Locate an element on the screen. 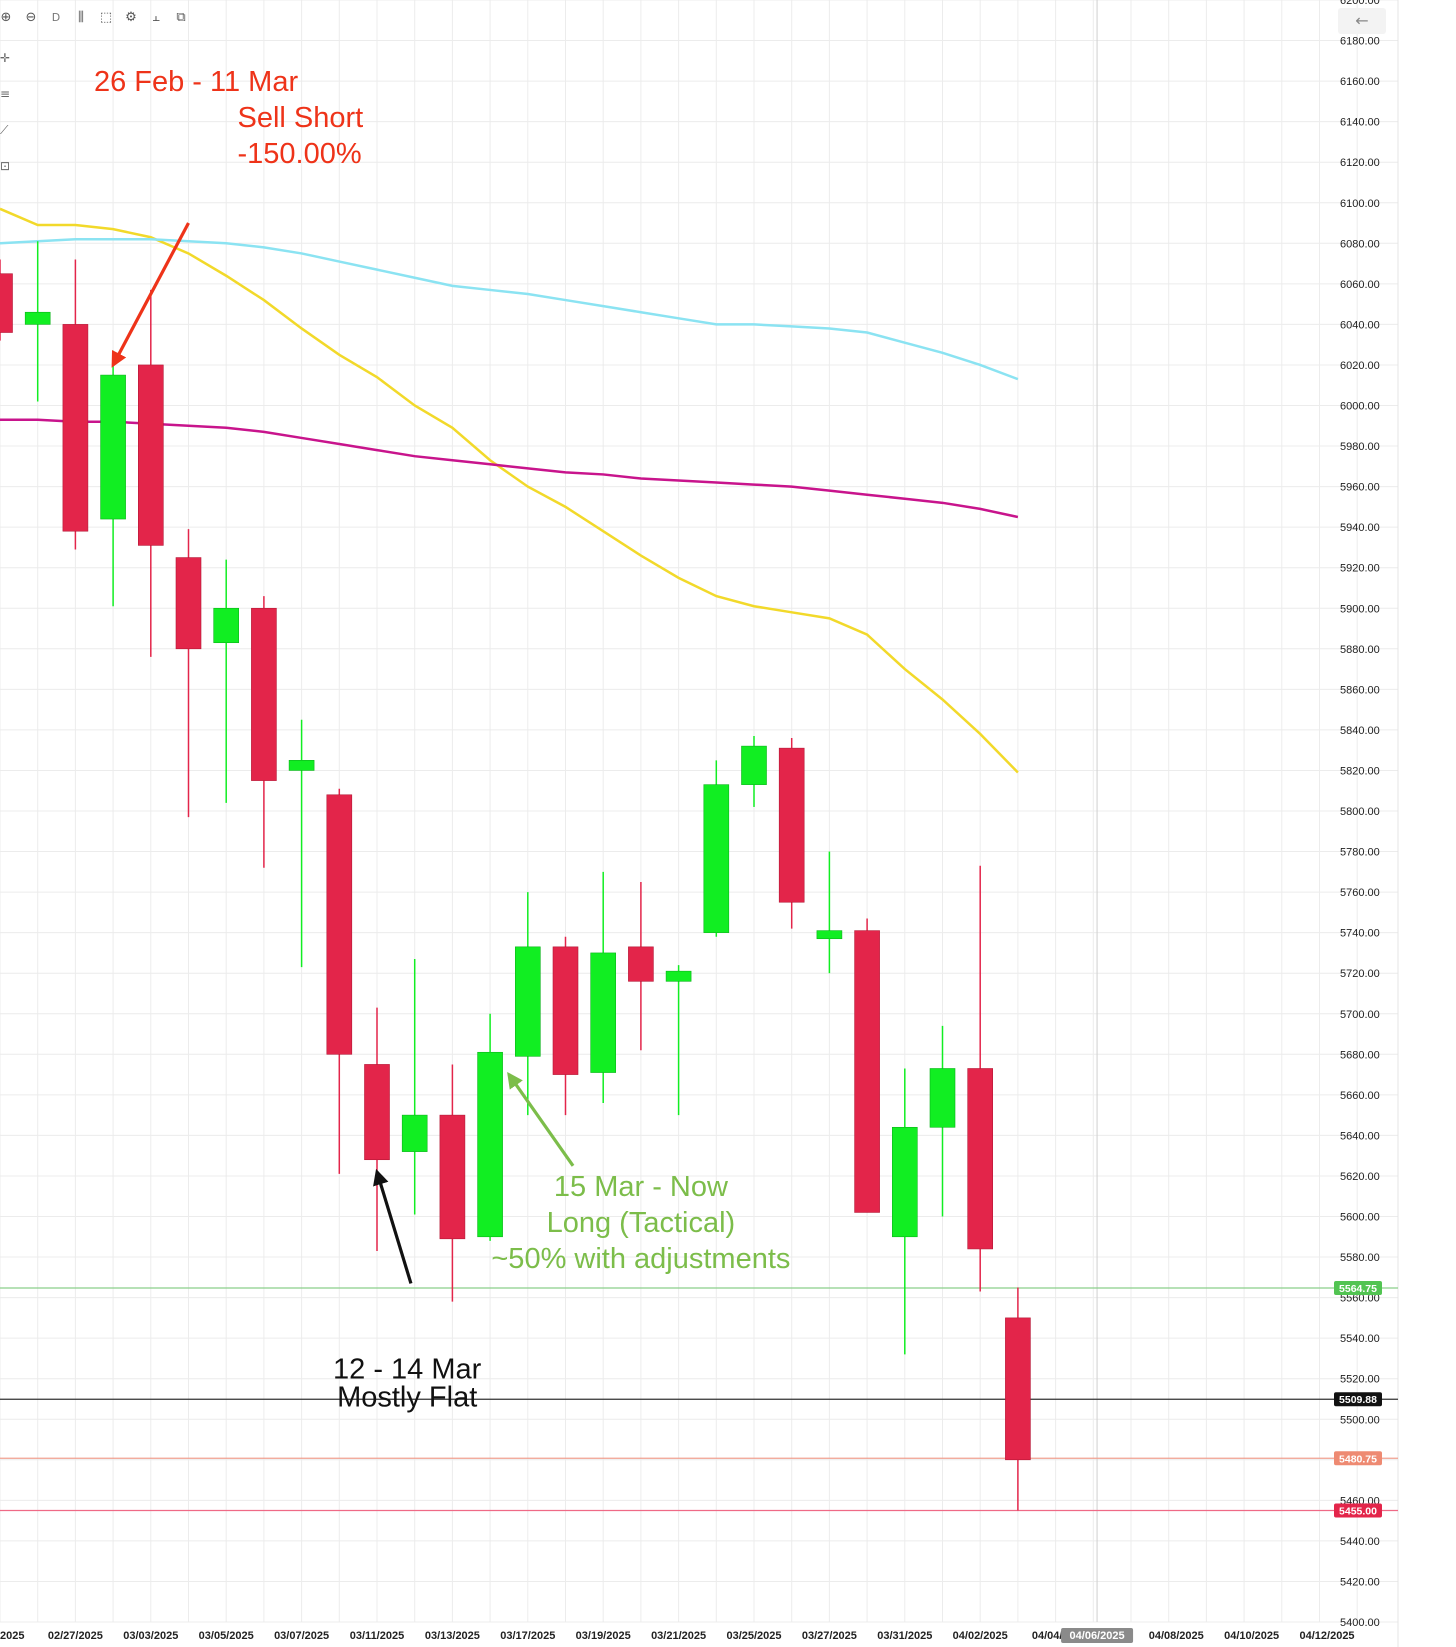 The width and height of the screenshot is (1456, 1647). y-tick-label: 5840.00 is located at coordinates (1360, 731).